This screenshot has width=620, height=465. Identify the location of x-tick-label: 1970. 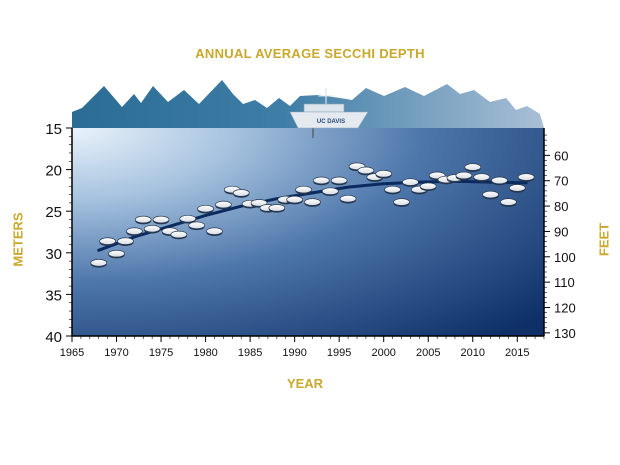
(116, 353).